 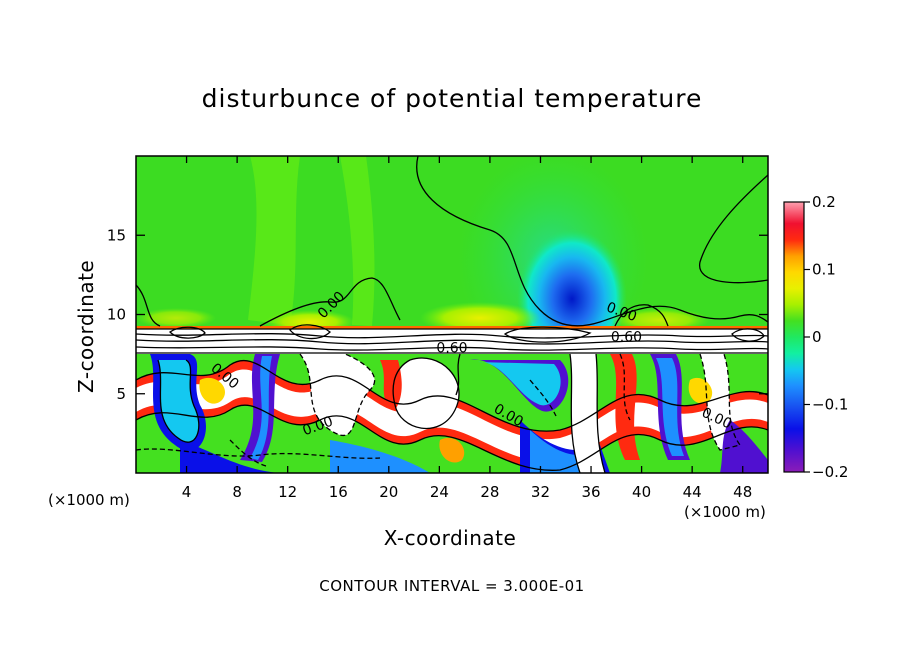 What do you see at coordinates (287, 492) in the screenshot?
I see `x-tick-label: 12` at bounding box center [287, 492].